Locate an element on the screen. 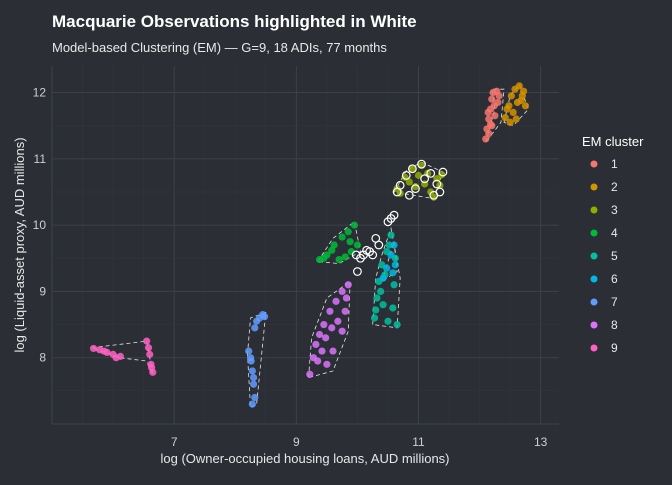 This screenshot has height=485, width=672. cluster-3-hull is located at coordinates (418, 180).